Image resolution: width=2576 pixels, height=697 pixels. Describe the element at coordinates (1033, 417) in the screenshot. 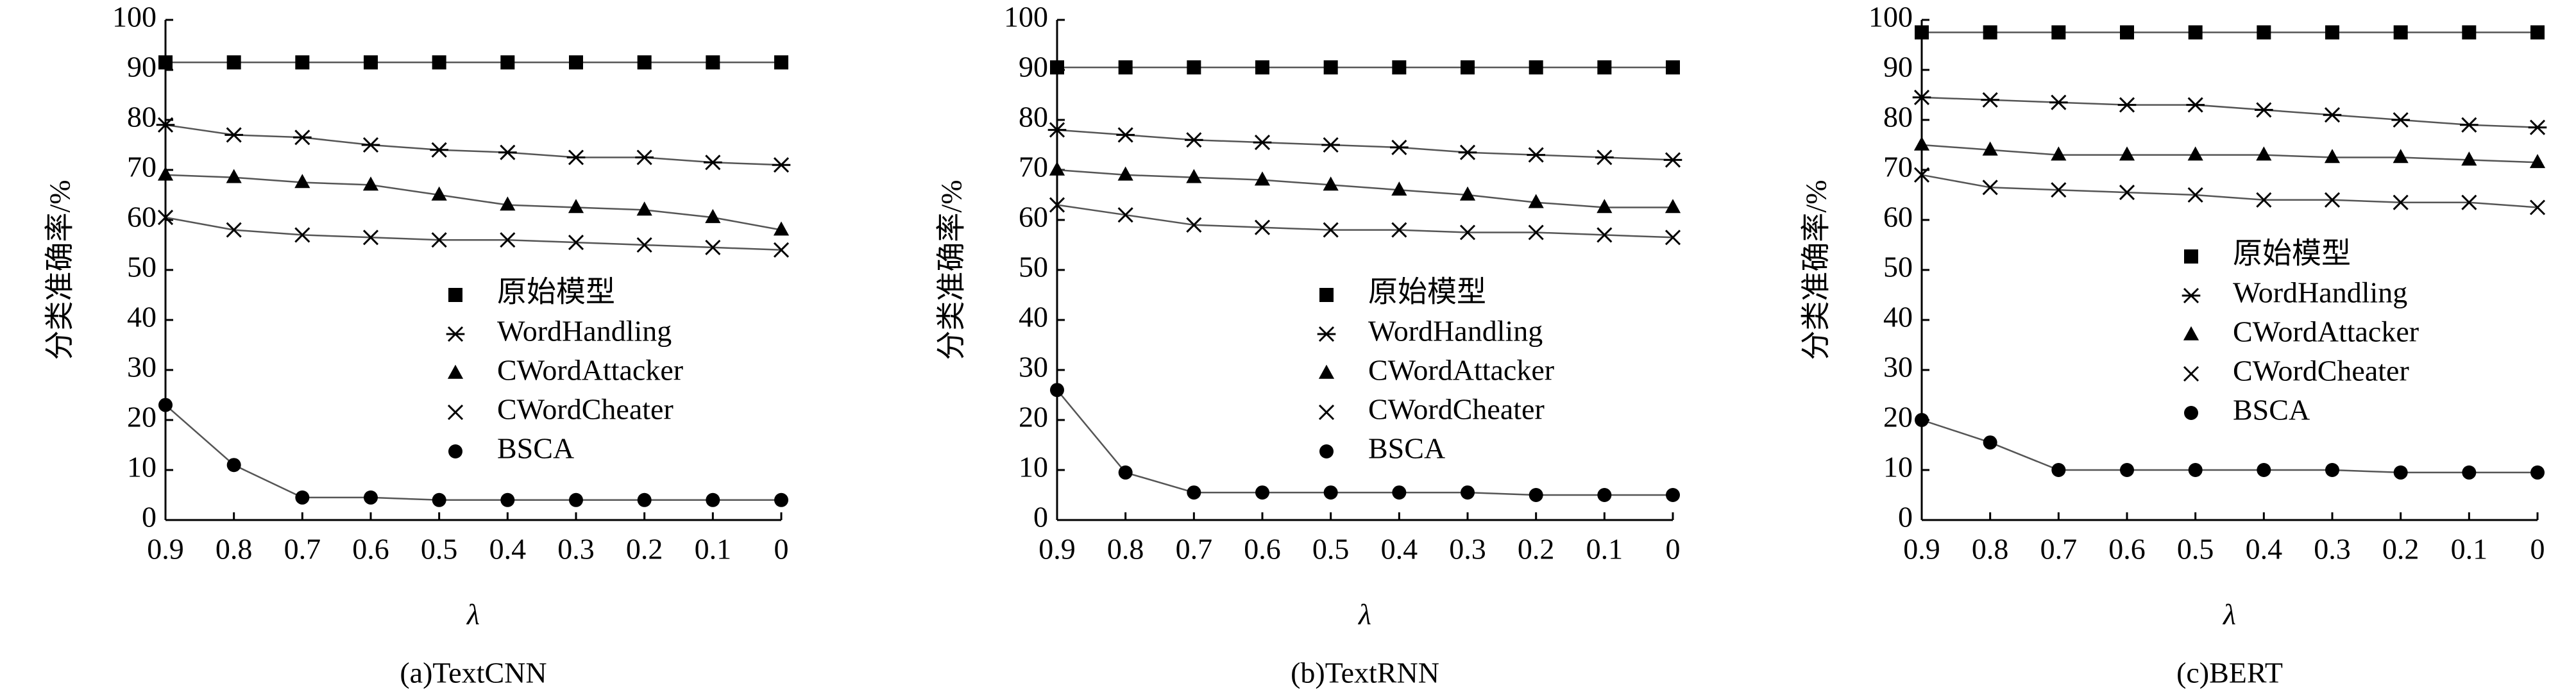

I see `y-tick-label: 20` at that location.